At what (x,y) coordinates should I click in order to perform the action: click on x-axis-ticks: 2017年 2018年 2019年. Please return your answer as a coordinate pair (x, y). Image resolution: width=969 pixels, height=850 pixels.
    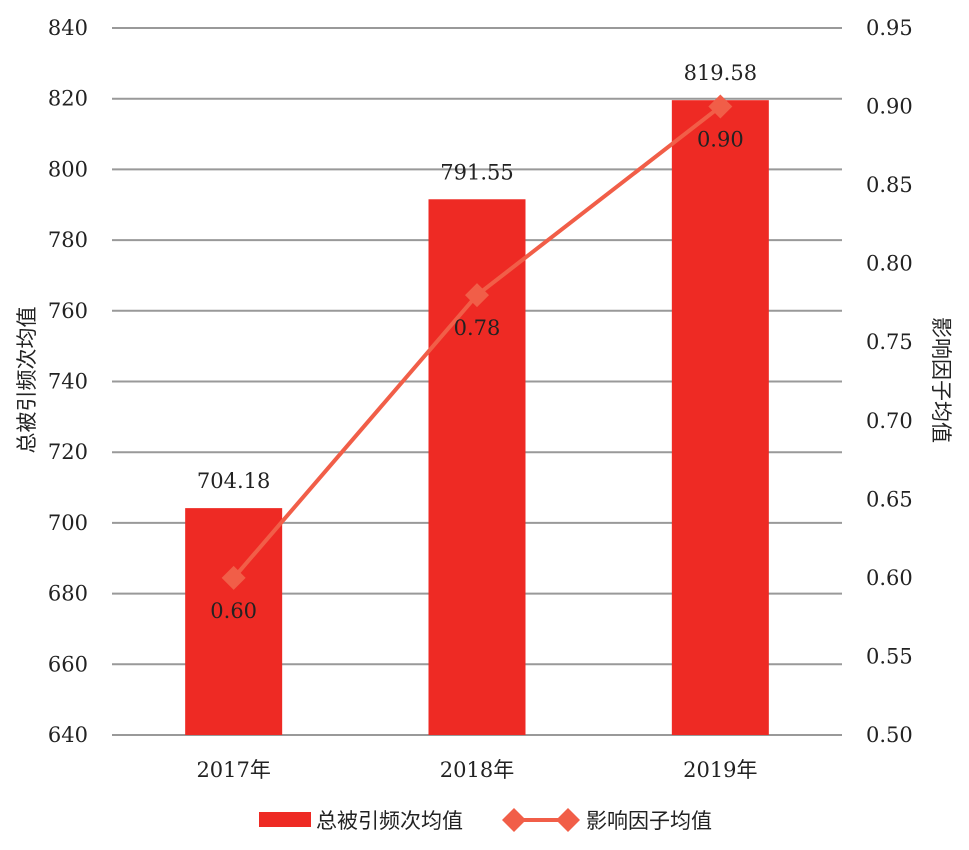
    Looking at the image, I should click on (476, 770).